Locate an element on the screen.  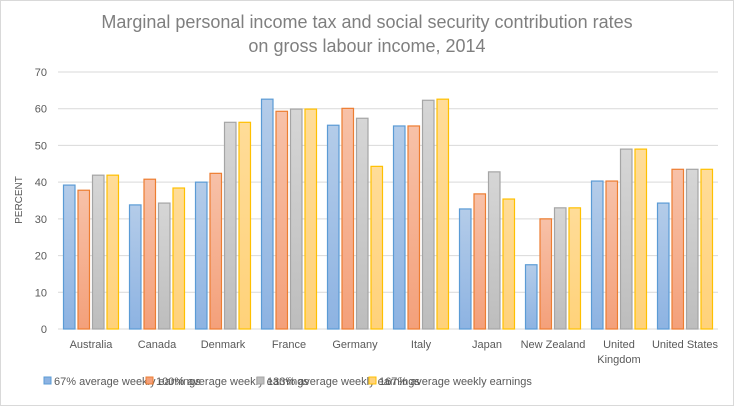
x-tick-label: Denmark is located at coordinates (223, 345).